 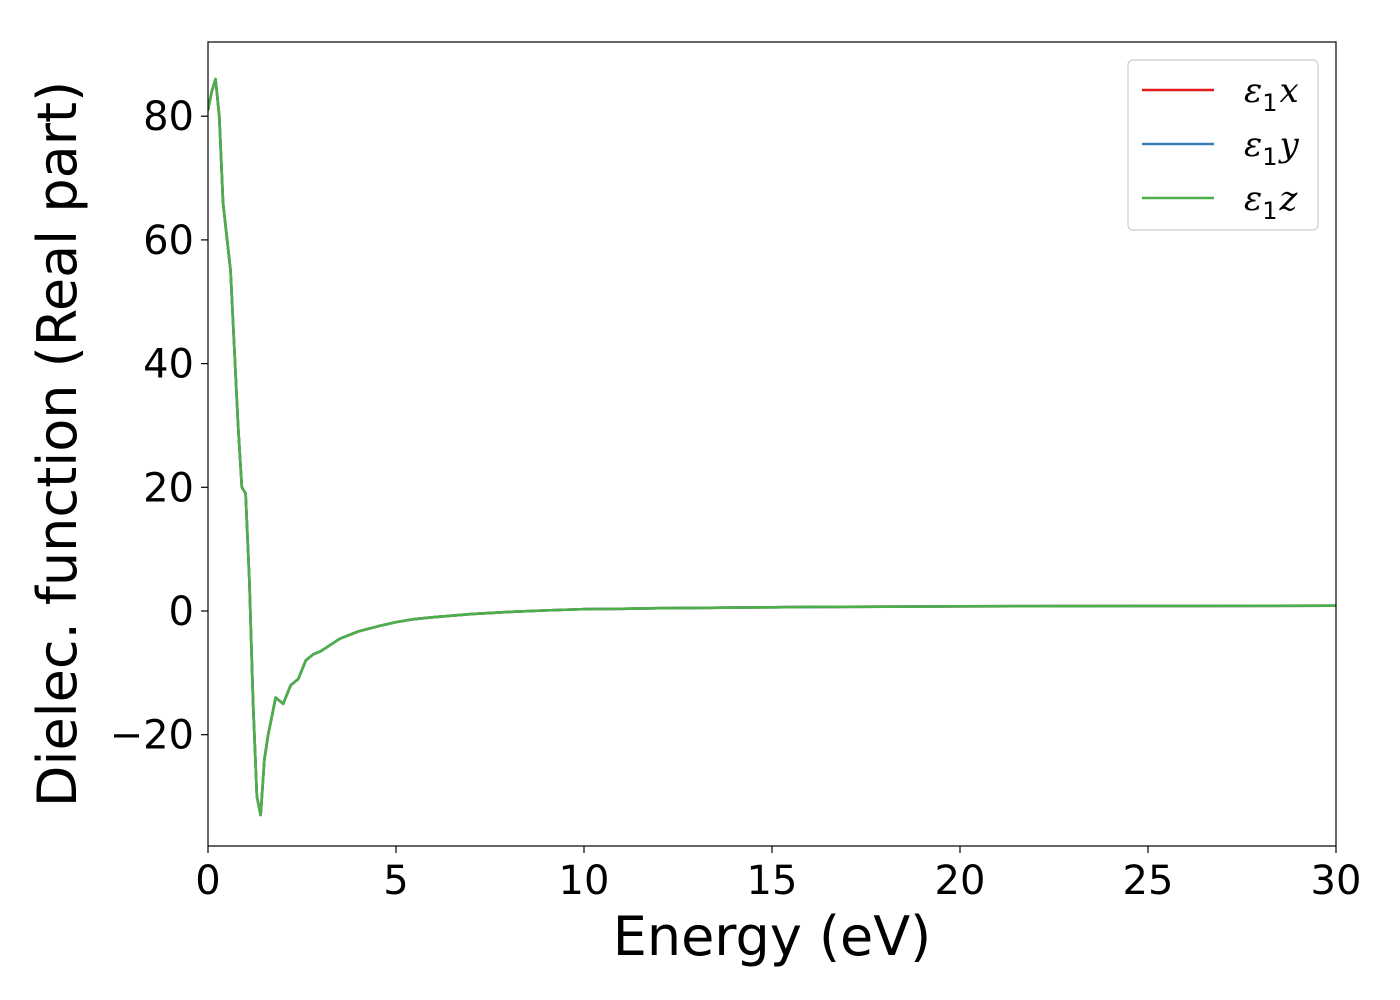 I want to click on y-tick-label: 60, so click(x=168, y=241).